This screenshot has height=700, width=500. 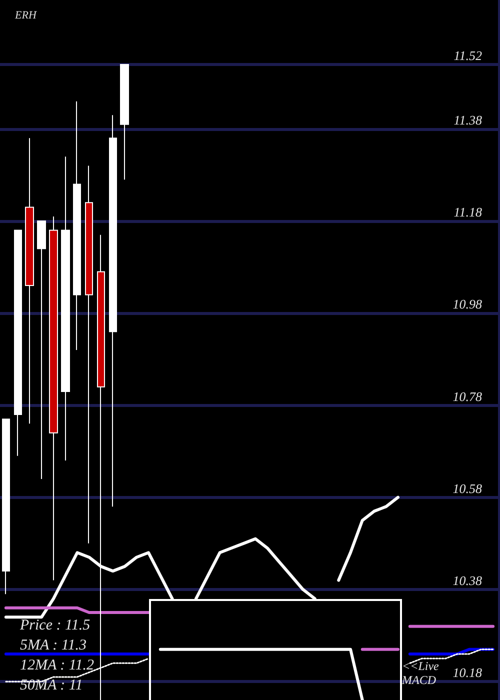 I want to click on y-tick-label: 10.18, so click(x=467, y=672).